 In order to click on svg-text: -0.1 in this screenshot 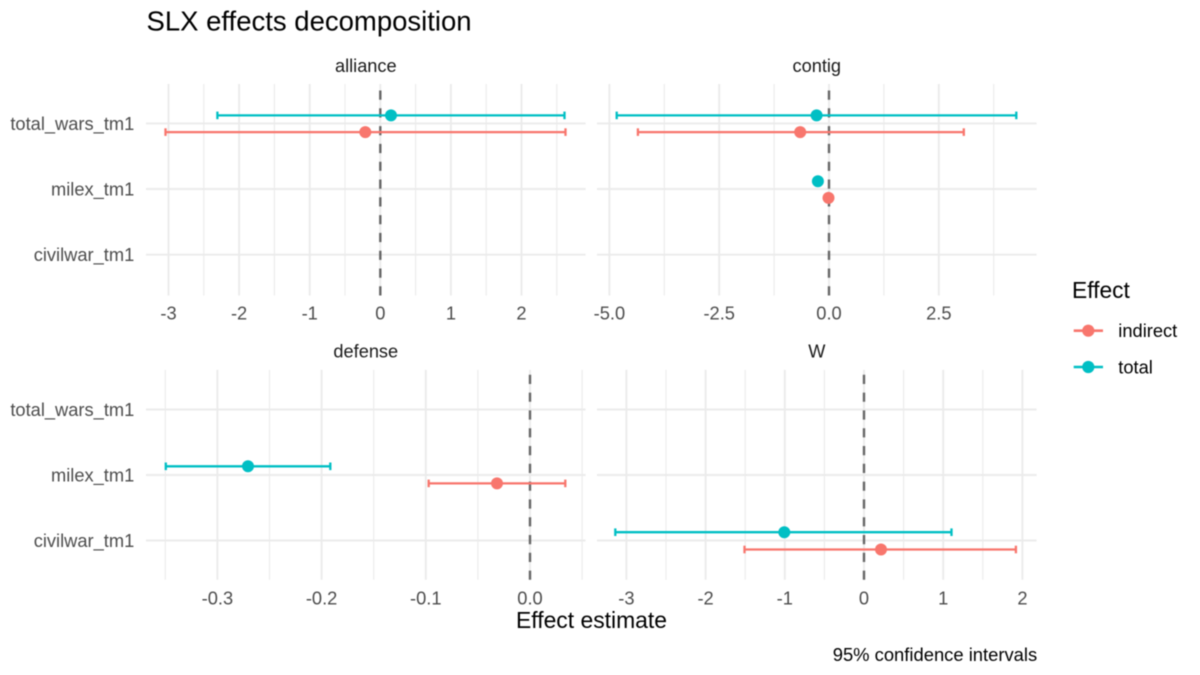, I will do `click(426, 598)`.